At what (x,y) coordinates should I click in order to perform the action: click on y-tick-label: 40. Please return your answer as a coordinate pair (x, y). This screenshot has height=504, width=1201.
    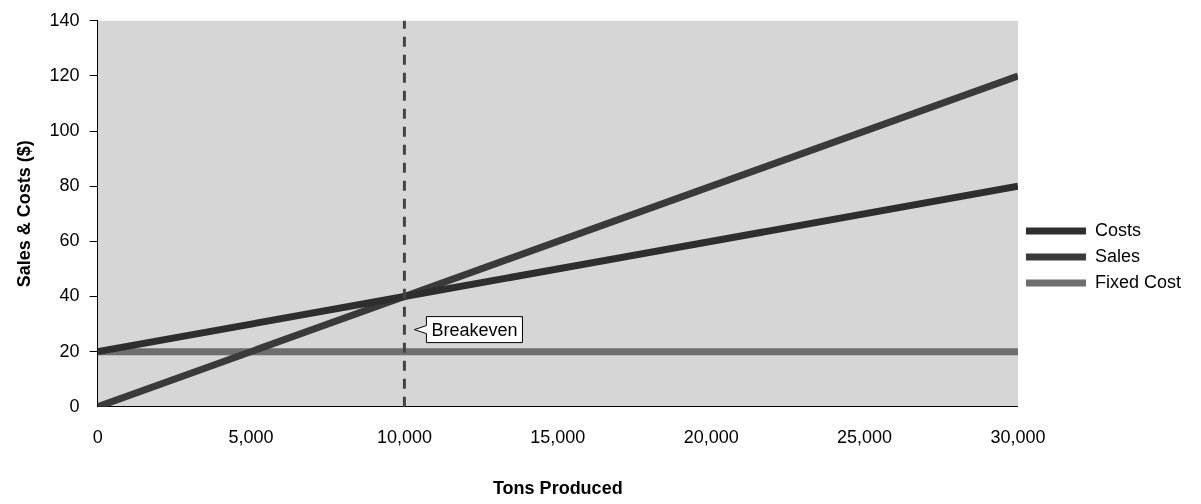
    Looking at the image, I should click on (69, 295).